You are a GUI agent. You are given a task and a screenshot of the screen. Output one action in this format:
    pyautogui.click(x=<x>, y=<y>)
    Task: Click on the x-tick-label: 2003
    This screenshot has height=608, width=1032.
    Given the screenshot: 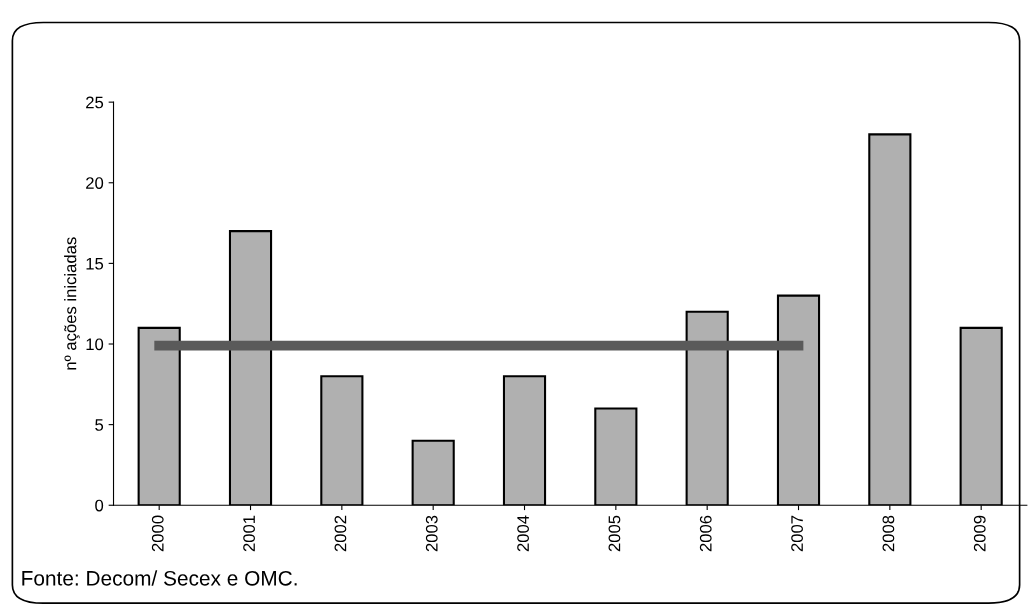 What is the action you would take?
    pyautogui.click(x=431, y=533)
    